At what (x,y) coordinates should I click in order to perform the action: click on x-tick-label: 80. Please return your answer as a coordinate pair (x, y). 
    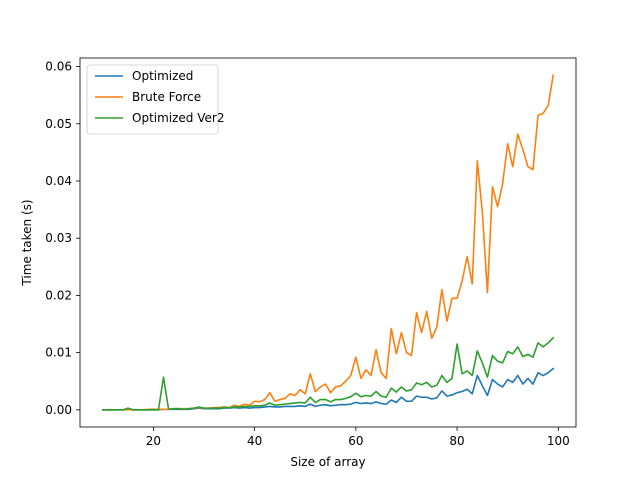
    Looking at the image, I should click on (456, 441).